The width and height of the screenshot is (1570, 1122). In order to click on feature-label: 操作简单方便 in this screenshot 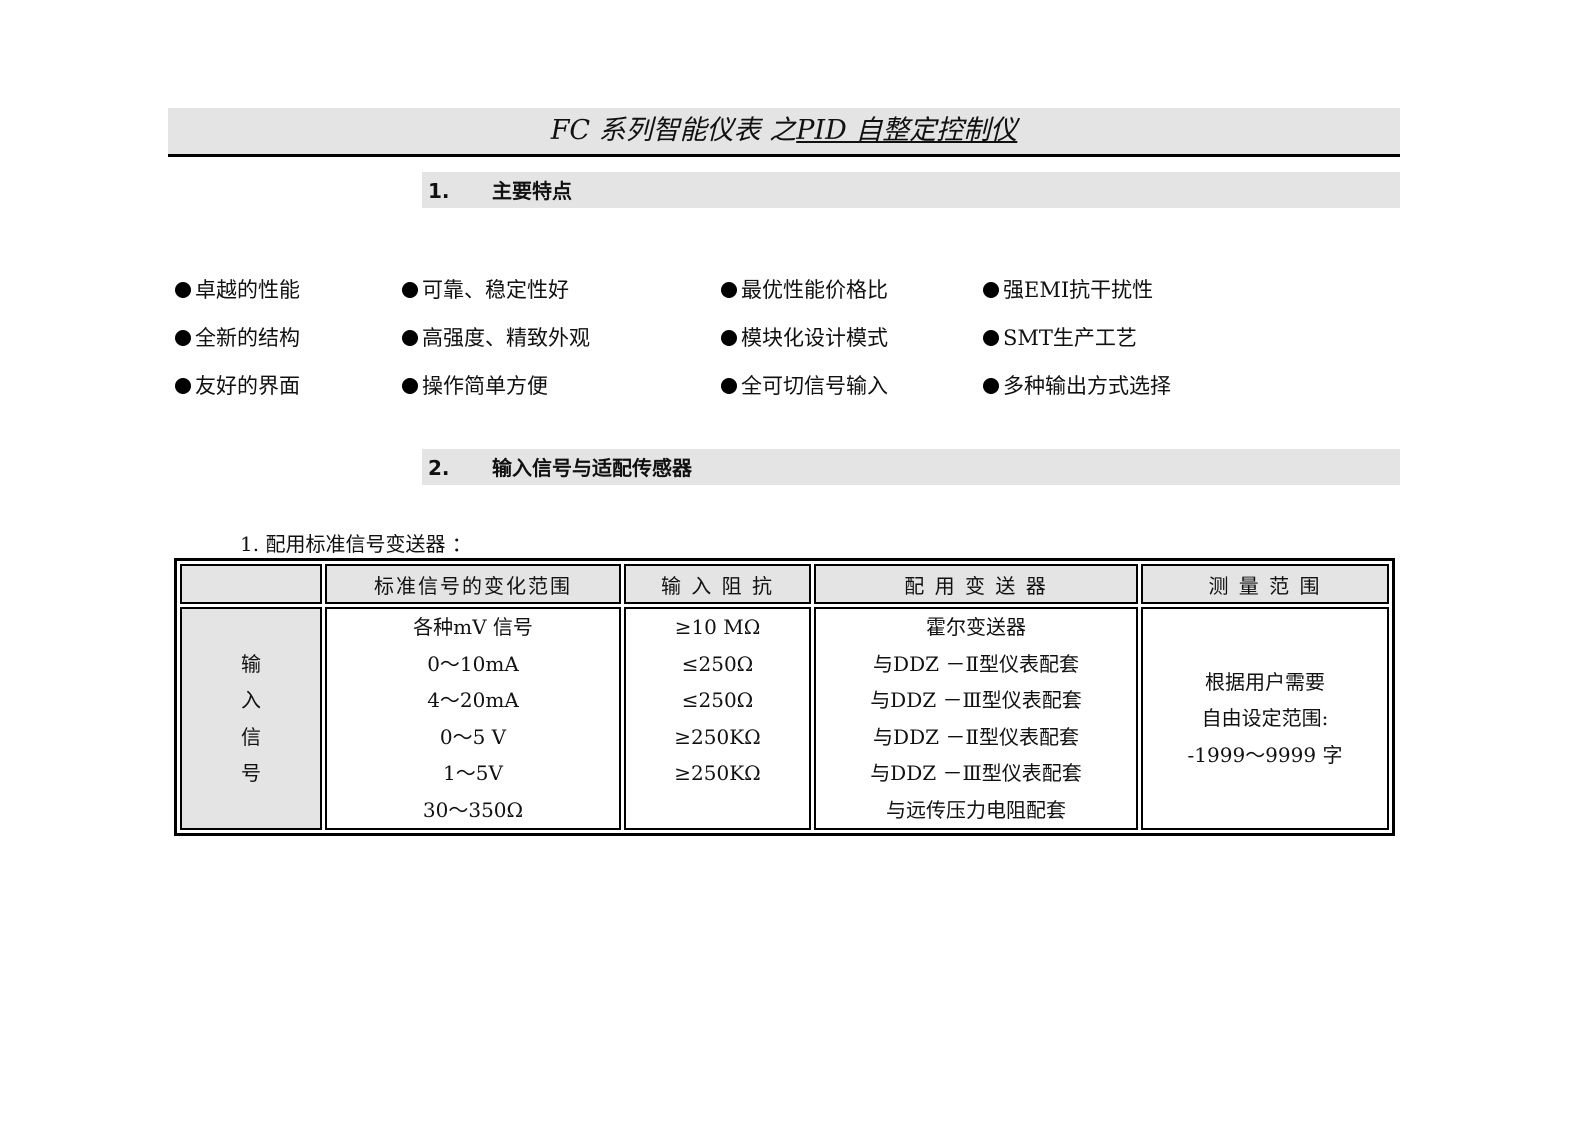, I will do `click(485, 386)`.